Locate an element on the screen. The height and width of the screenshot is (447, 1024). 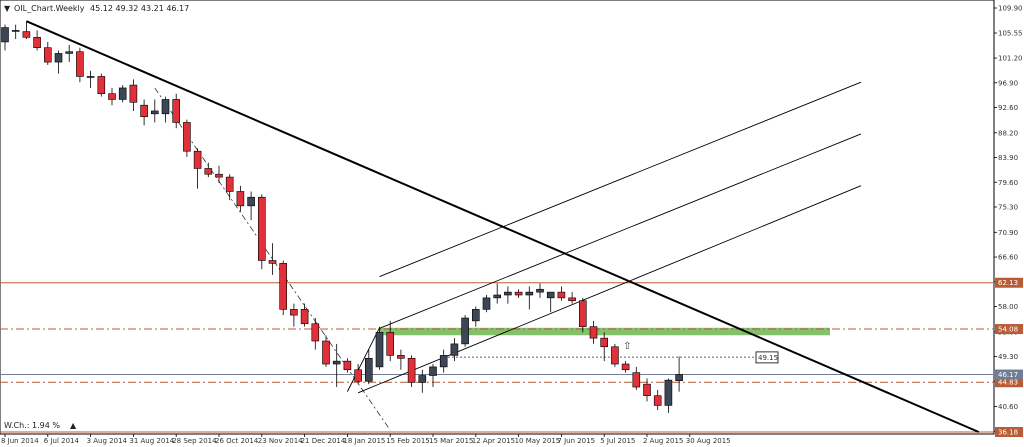
x-tick-label: 15 Mar 2015 is located at coordinates (451, 441).